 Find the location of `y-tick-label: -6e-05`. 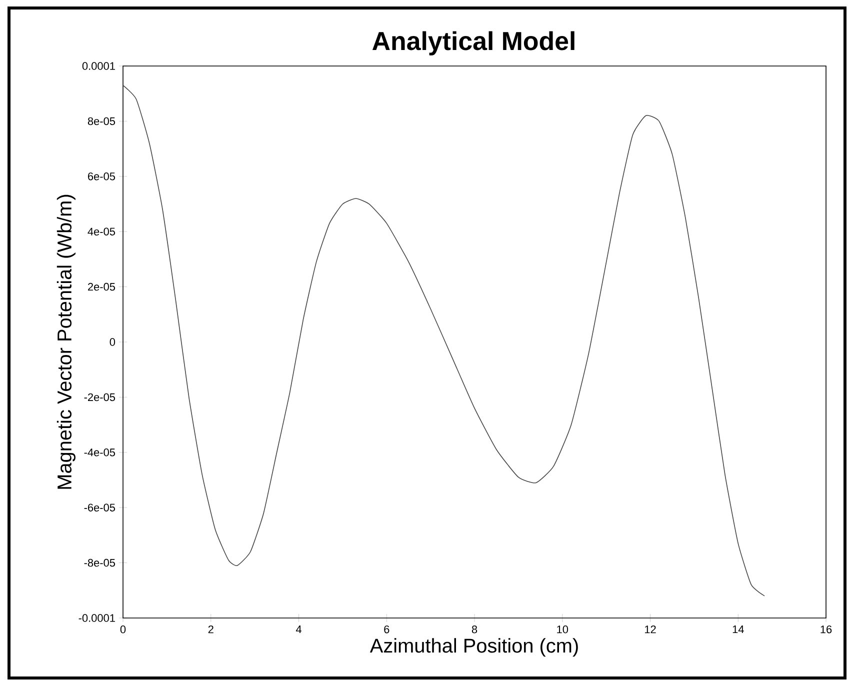

y-tick-label: -6e-05 is located at coordinates (100, 508).